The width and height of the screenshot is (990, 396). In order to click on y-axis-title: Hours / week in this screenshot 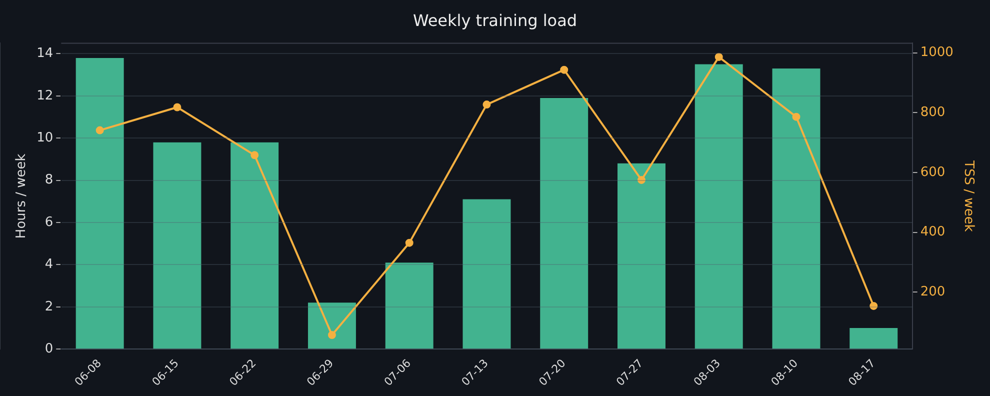, I will do `click(22, 196)`.